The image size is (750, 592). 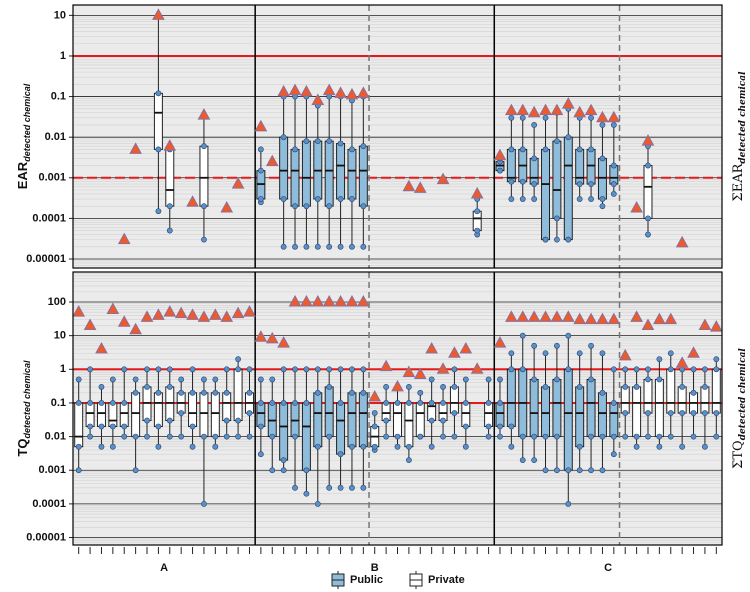 What do you see at coordinates (63, 369) in the screenshot?
I see `y-tick-label: 1` at bounding box center [63, 369].